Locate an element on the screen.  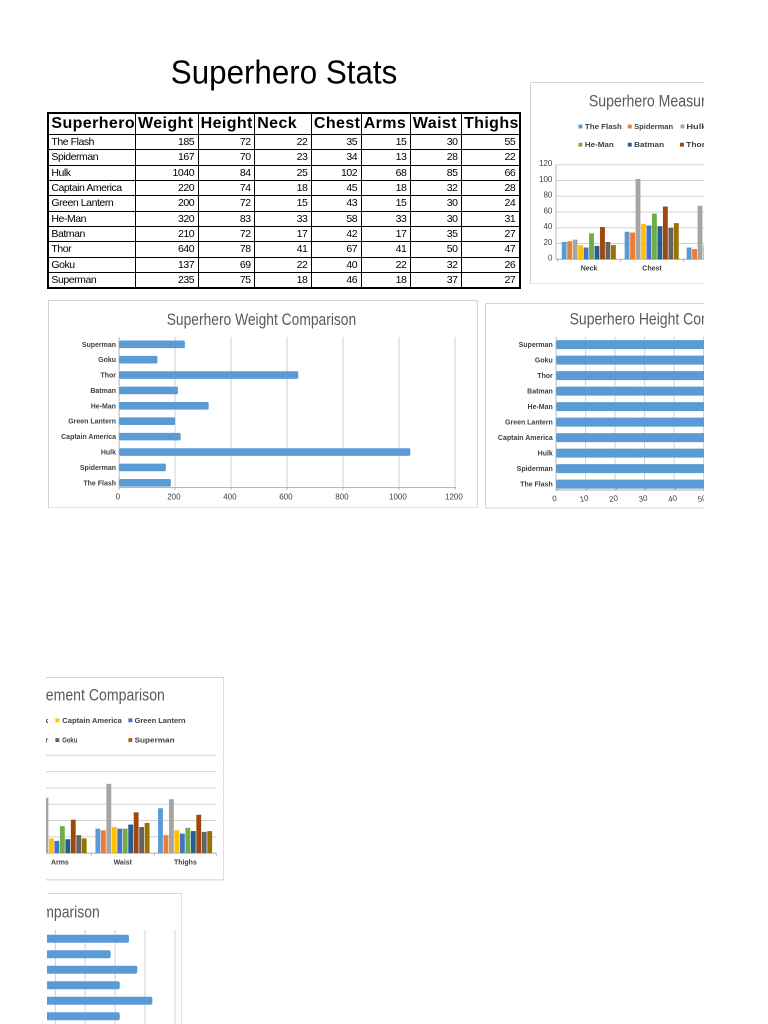
svg-text: Neck is located at coordinates (588, 268).